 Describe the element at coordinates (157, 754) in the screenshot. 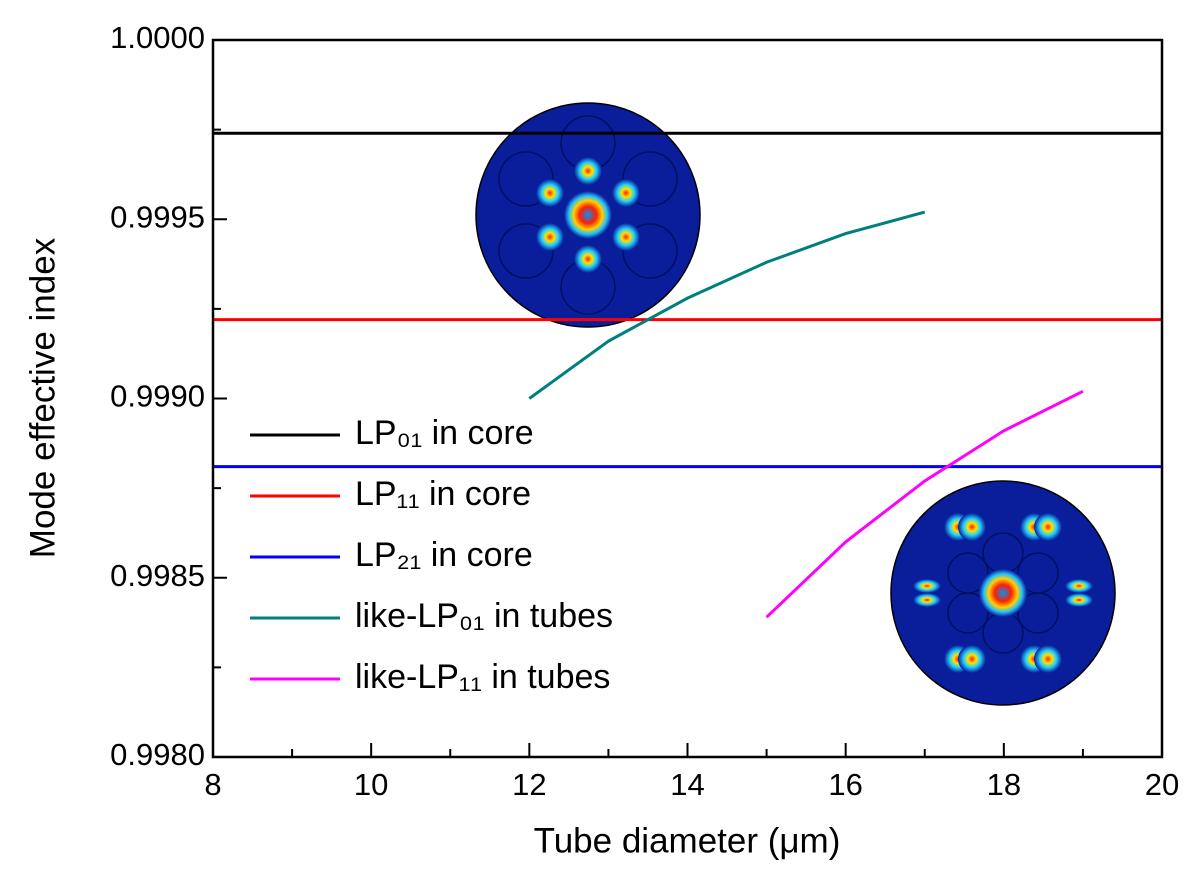

I see `y-tick-label: 0.9980` at that location.